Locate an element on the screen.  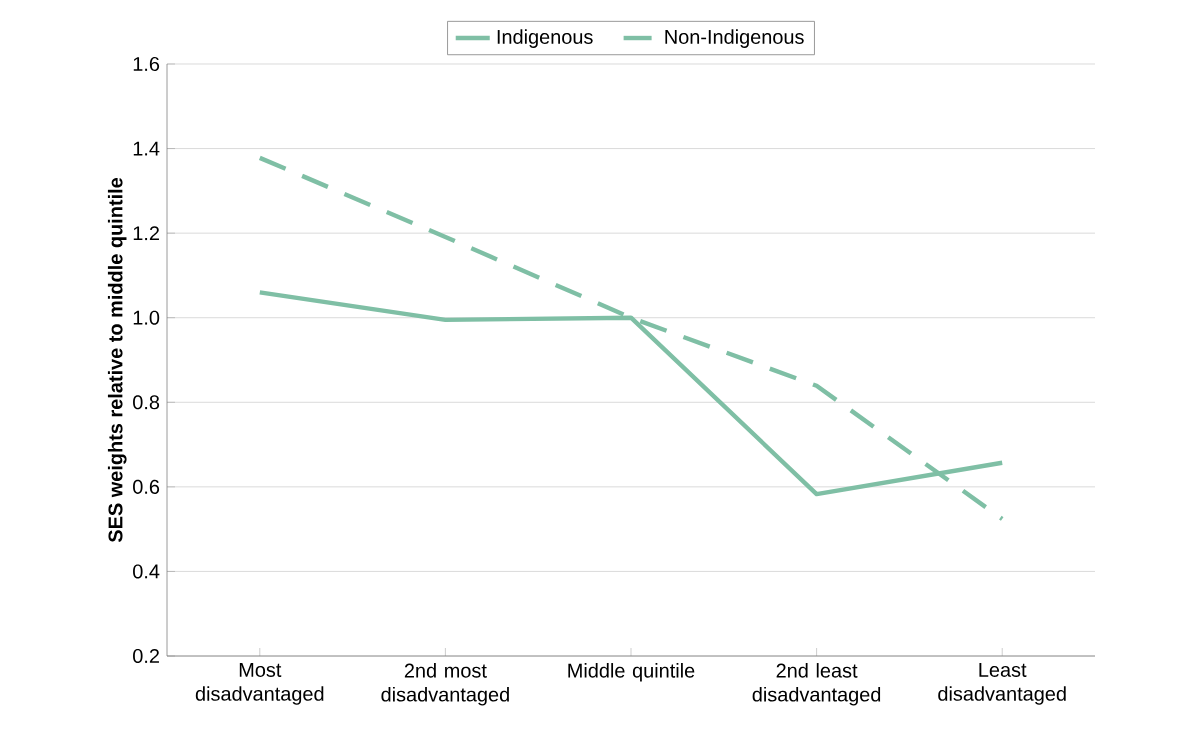
x-tick-label: Middle quintile is located at coordinates (631, 672).